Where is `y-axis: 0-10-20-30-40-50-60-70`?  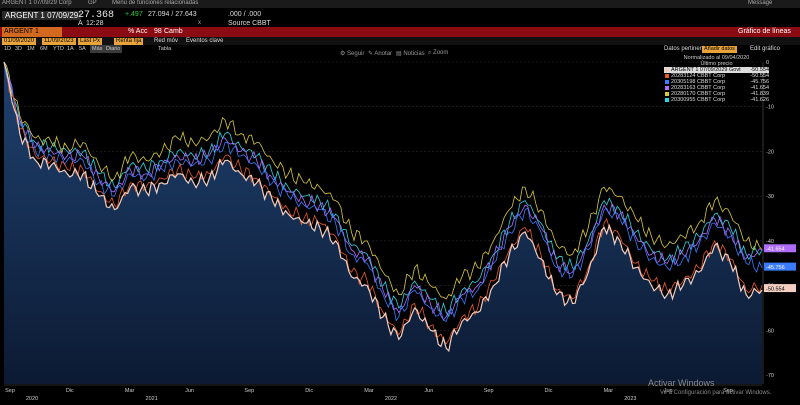
y-axis: 0-10-20-30-40-50-60-70 is located at coordinates (768, 222).